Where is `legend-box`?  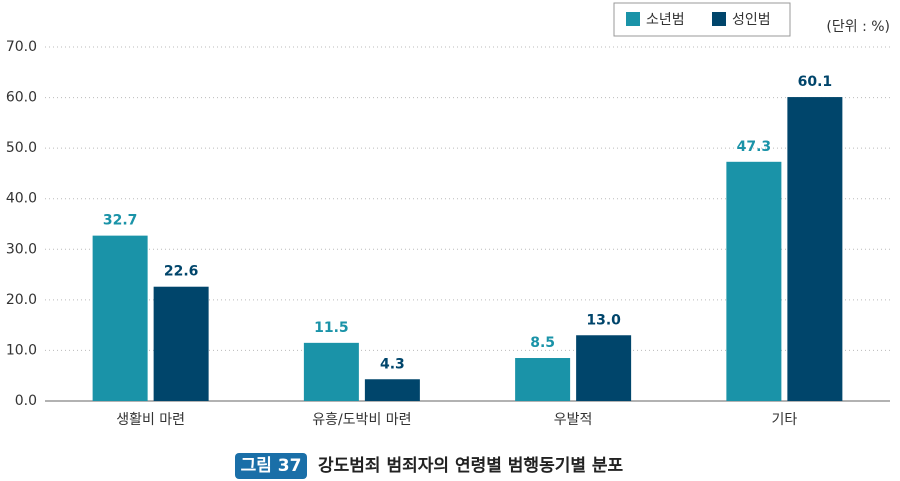 legend-box is located at coordinates (702, 19).